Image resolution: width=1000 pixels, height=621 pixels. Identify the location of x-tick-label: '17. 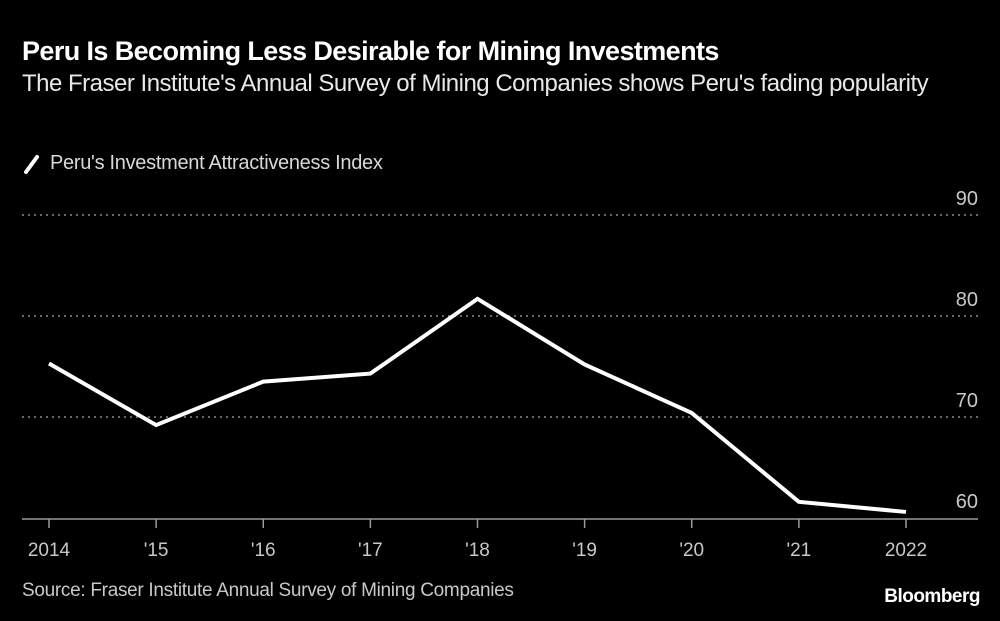
(370, 550).